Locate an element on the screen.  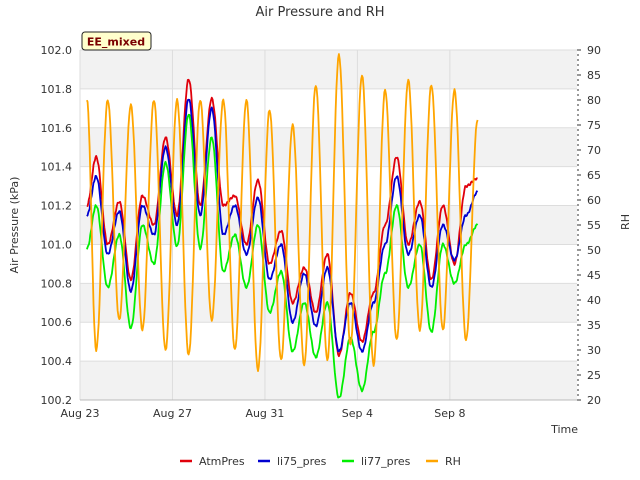
y2-tick-label: 85 is located at coordinates (594, 75).